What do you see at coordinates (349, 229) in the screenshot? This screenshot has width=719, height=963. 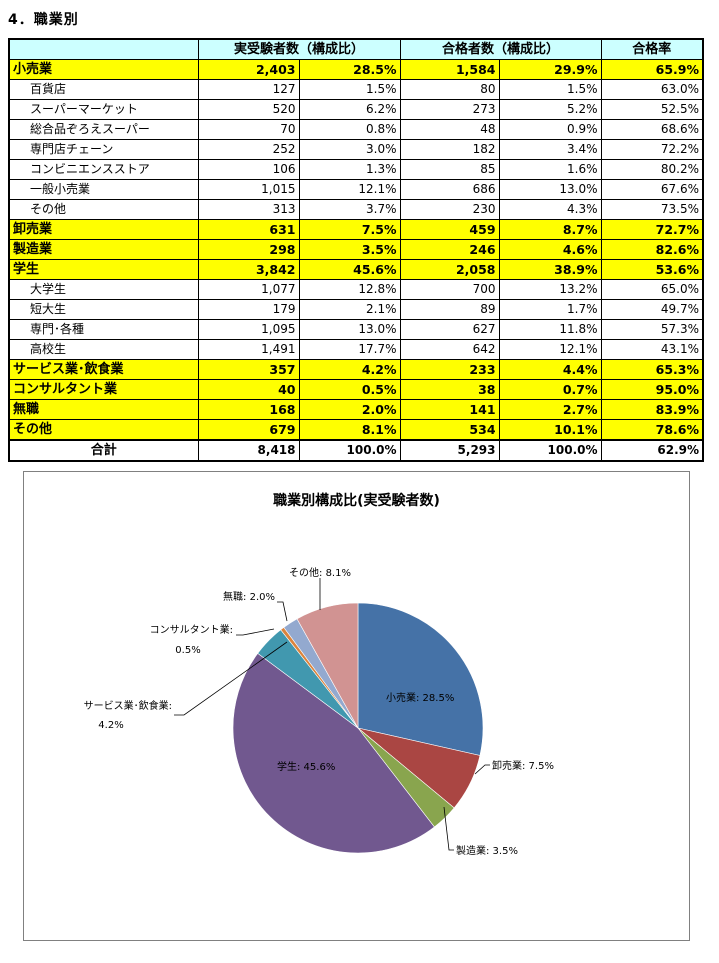 I see `examinees-share: 7.5%` at bounding box center [349, 229].